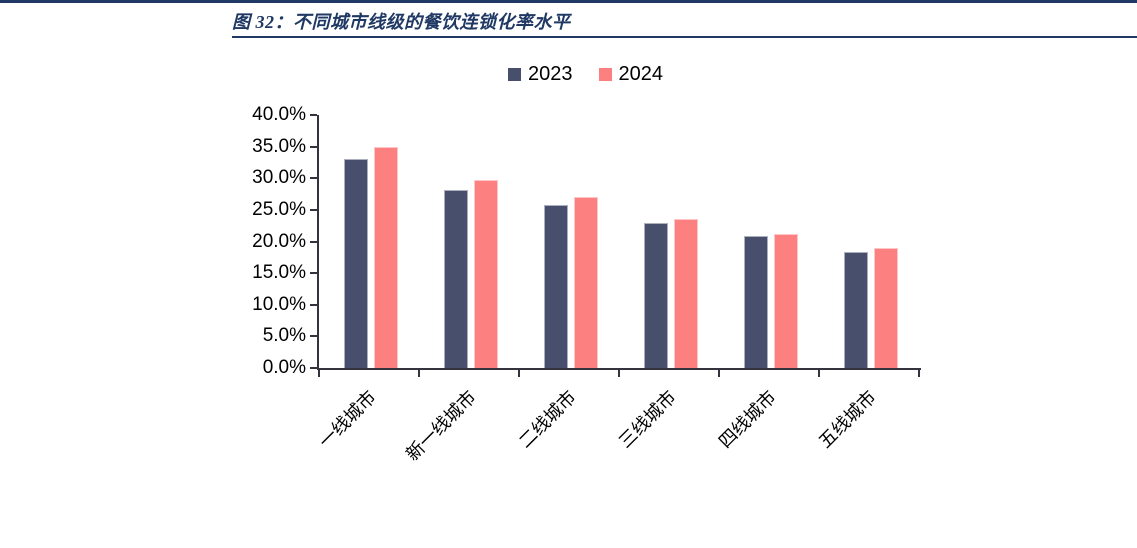 This screenshot has width=1137, height=548. What do you see at coordinates (556, 286) in the screenshot?
I see `bar-2023-二线城市` at bounding box center [556, 286].